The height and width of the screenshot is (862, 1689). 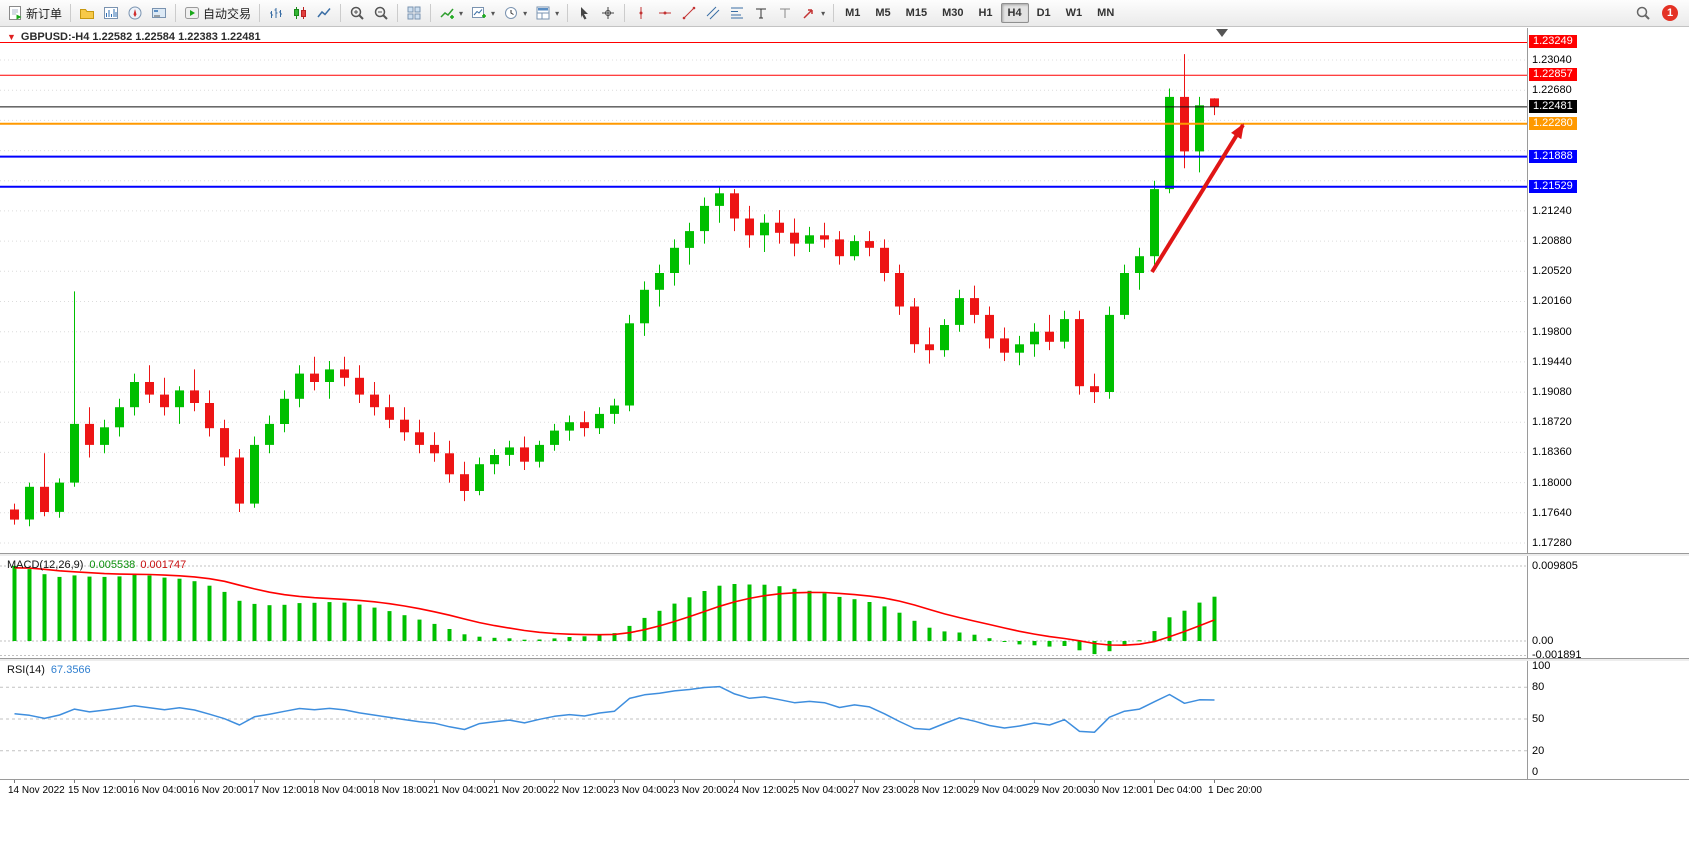 I want to click on label-tool-button, so click(x=785, y=13).